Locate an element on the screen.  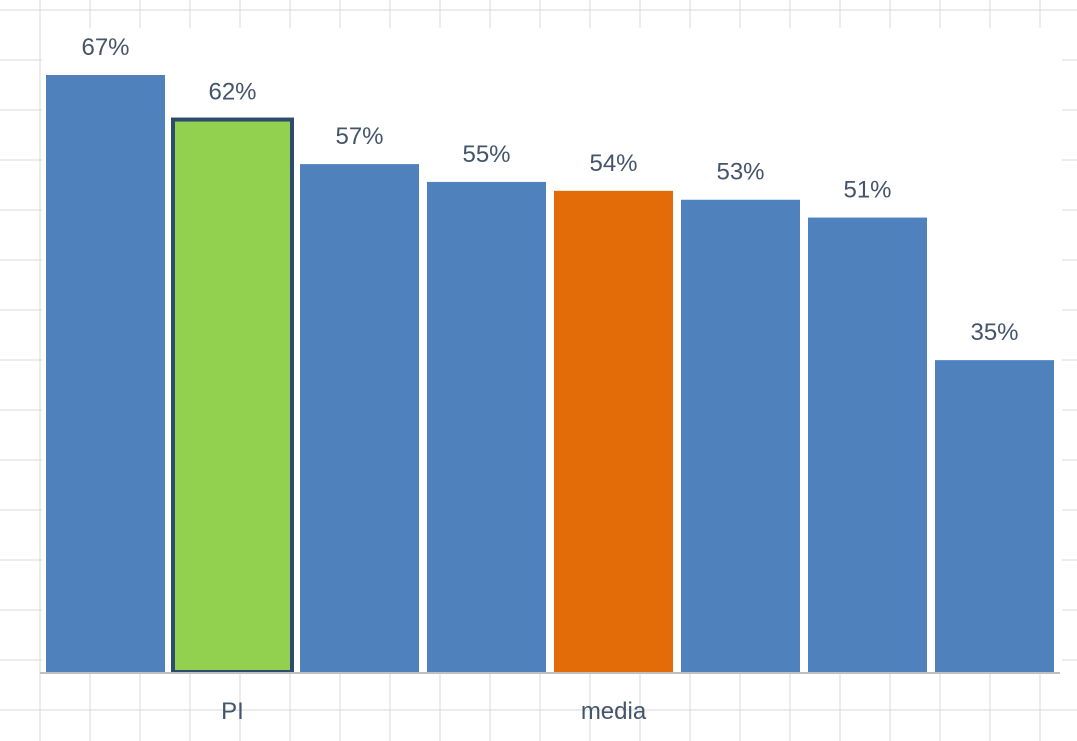
category-label-2: PI is located at coordinates (232, 711).